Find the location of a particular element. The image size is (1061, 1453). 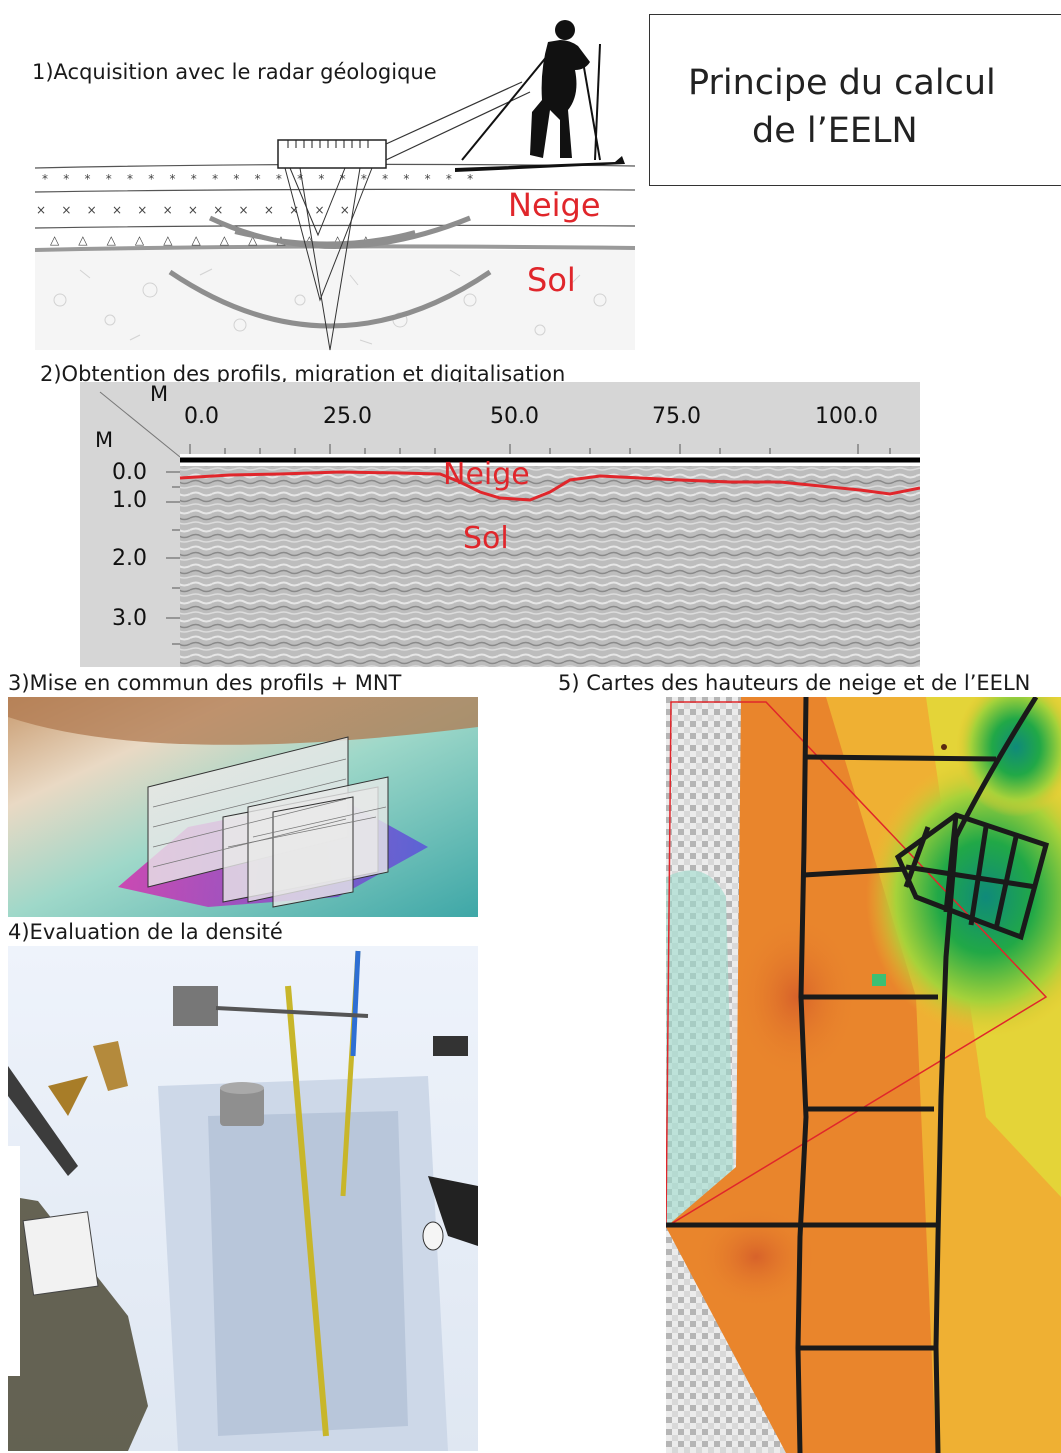

soil-pebbles is located at coordinates (330, 306).